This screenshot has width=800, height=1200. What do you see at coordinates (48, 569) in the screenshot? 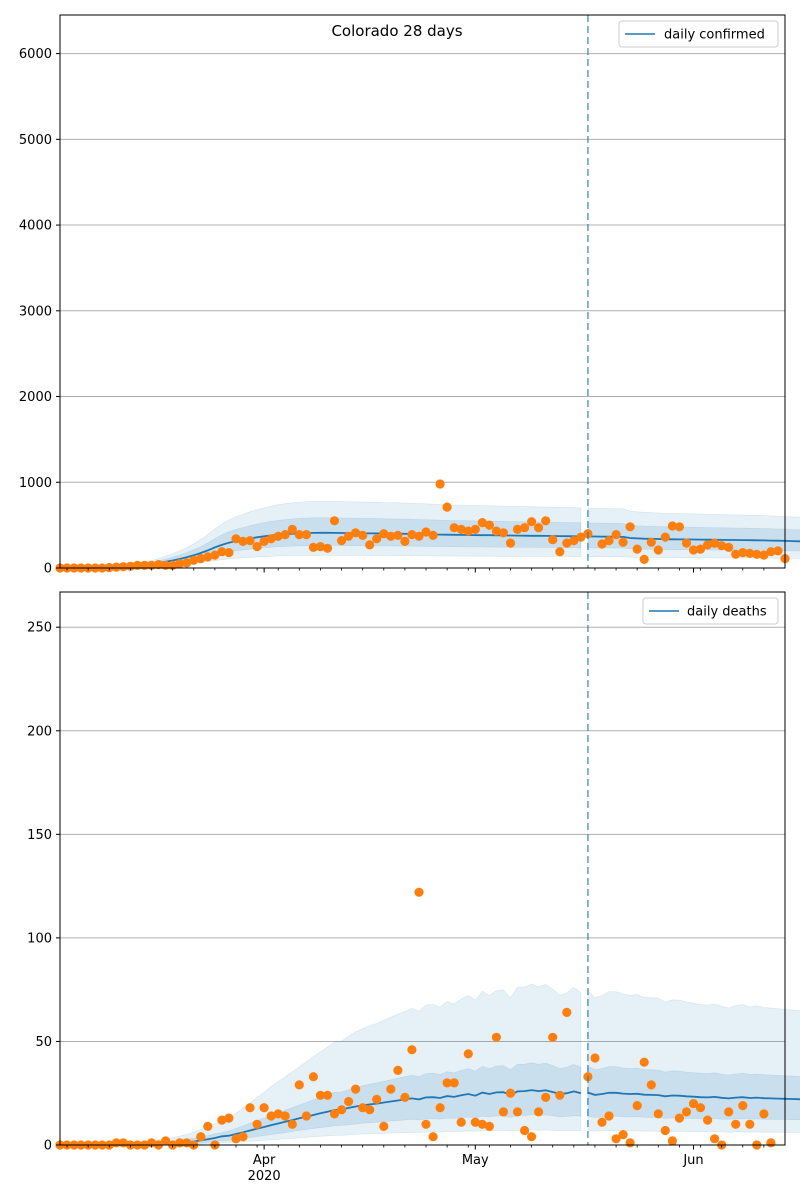
I see `y-tick-label: 0` at bounding box center [48, 569].